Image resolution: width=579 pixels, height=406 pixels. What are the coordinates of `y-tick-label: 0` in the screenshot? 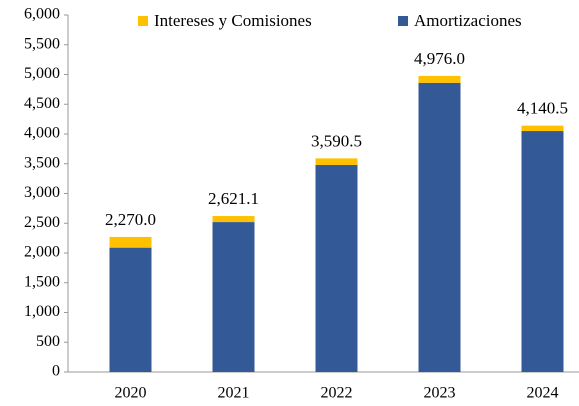 It's located at (56, 371).